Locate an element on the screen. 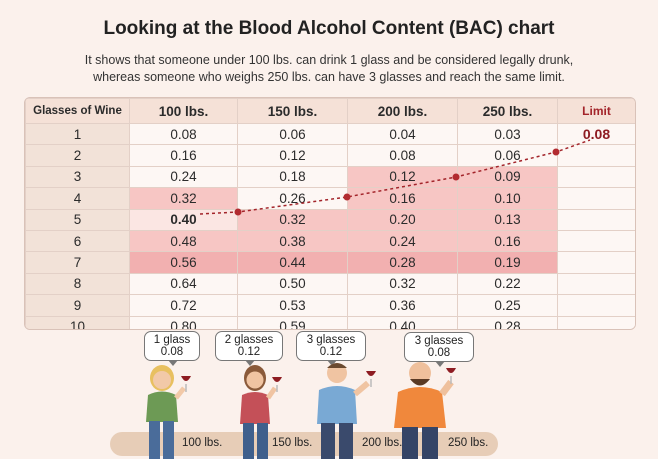 This screenshot has height=459, width=658. bac-cell: 0.50 is located at coordinates (292, 284).